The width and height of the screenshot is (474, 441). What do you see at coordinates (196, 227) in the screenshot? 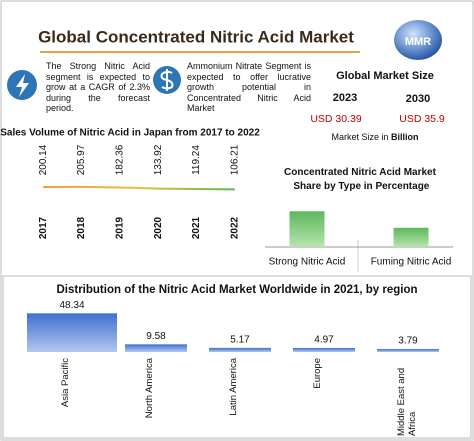
I see `x-tick-label: 2021` at bounding box center [196, 227].